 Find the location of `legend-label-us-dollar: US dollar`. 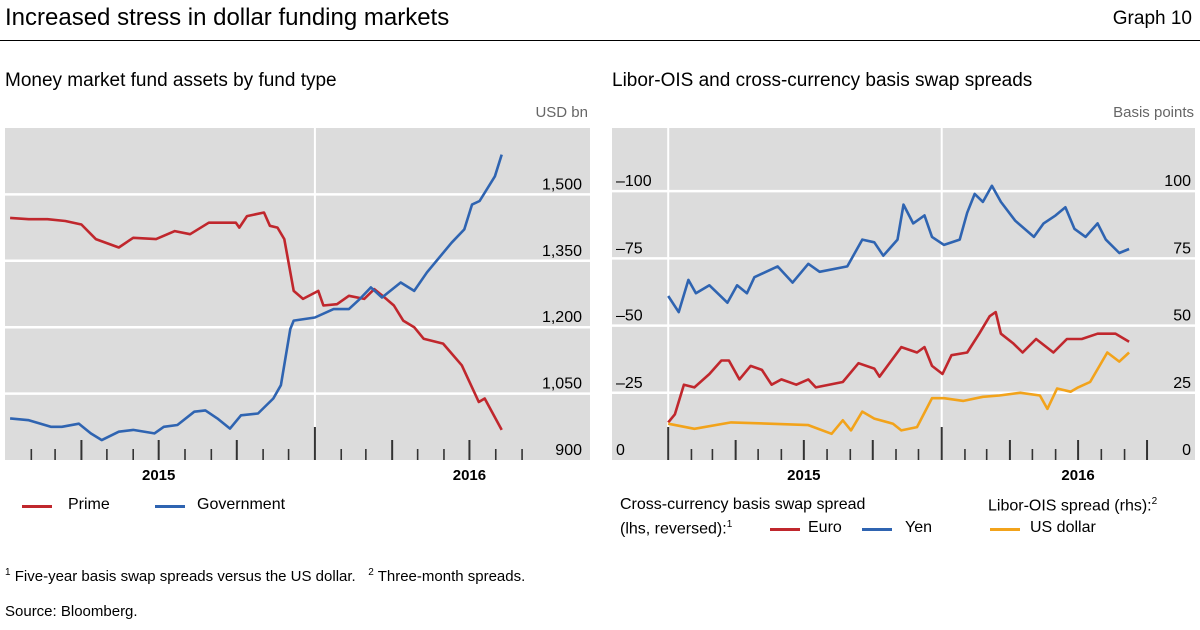

legend-label-us-dollar: US dollar is located at coordinates (1063, 527).